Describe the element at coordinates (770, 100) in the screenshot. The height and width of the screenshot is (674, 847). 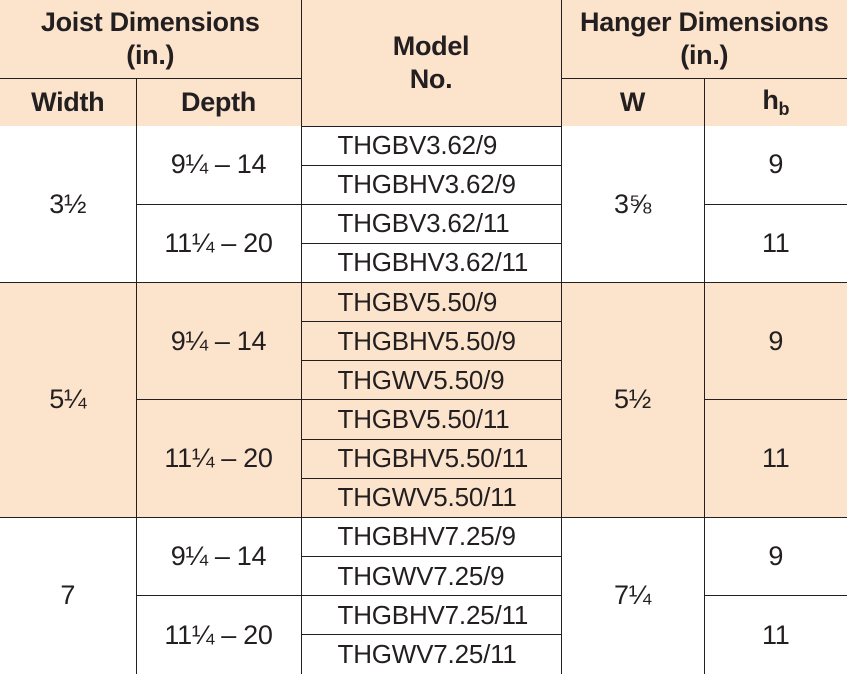
I see `hb-main: h` at that location.